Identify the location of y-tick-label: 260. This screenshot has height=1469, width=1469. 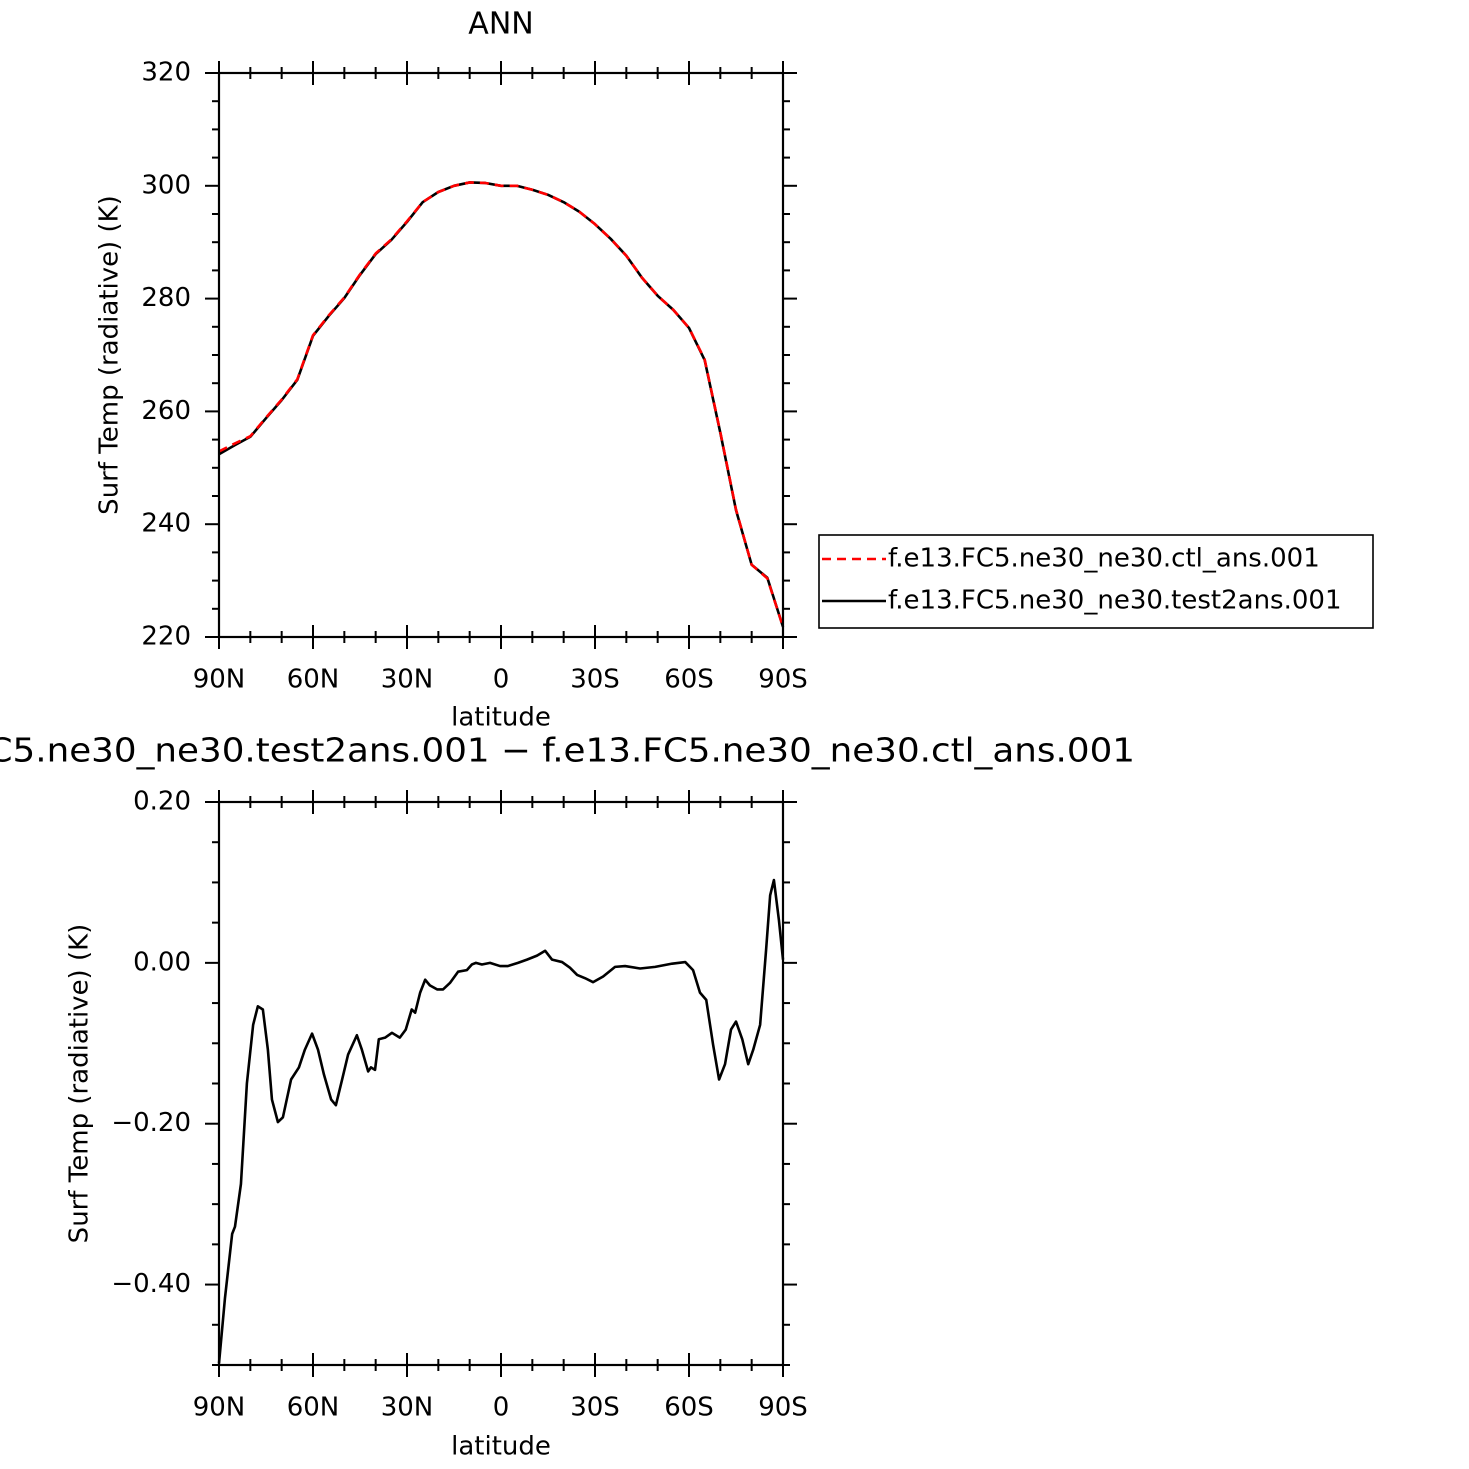
(166, 411).